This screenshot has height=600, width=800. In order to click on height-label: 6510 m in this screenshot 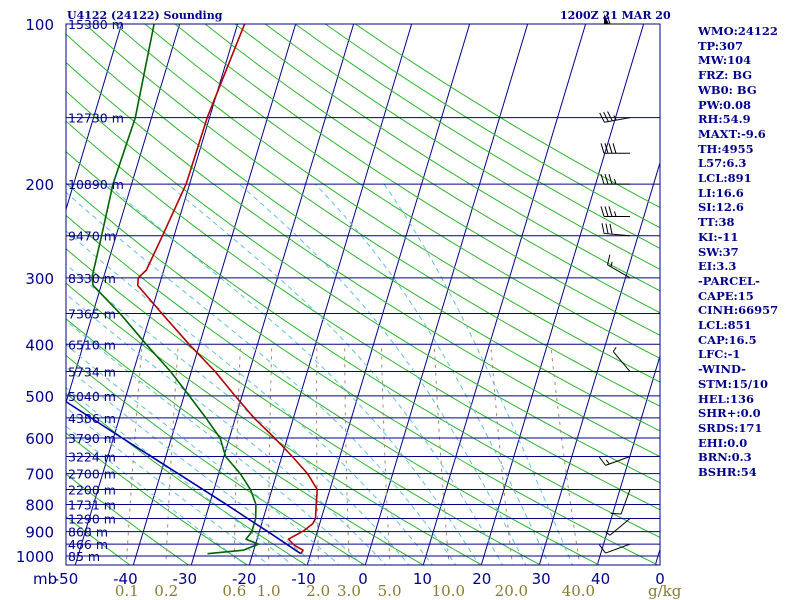, I will do `click(92, 344)`.